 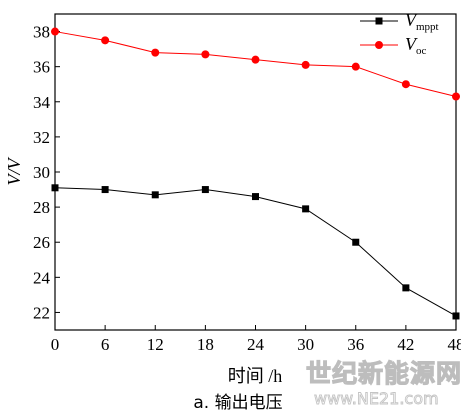 I want to click on watermark-url: www.NE21.com, so click(x=376, y=398).